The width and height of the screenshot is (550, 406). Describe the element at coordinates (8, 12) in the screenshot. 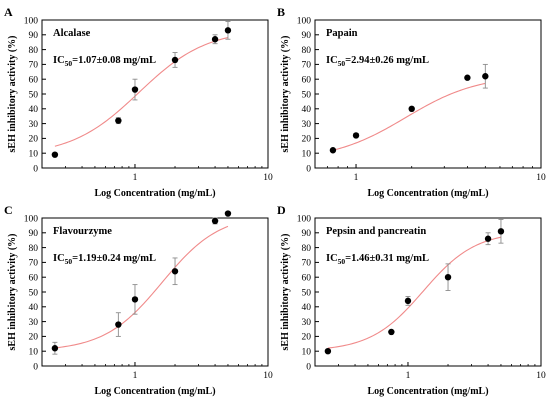

I see `panel-letter: A` at that location.